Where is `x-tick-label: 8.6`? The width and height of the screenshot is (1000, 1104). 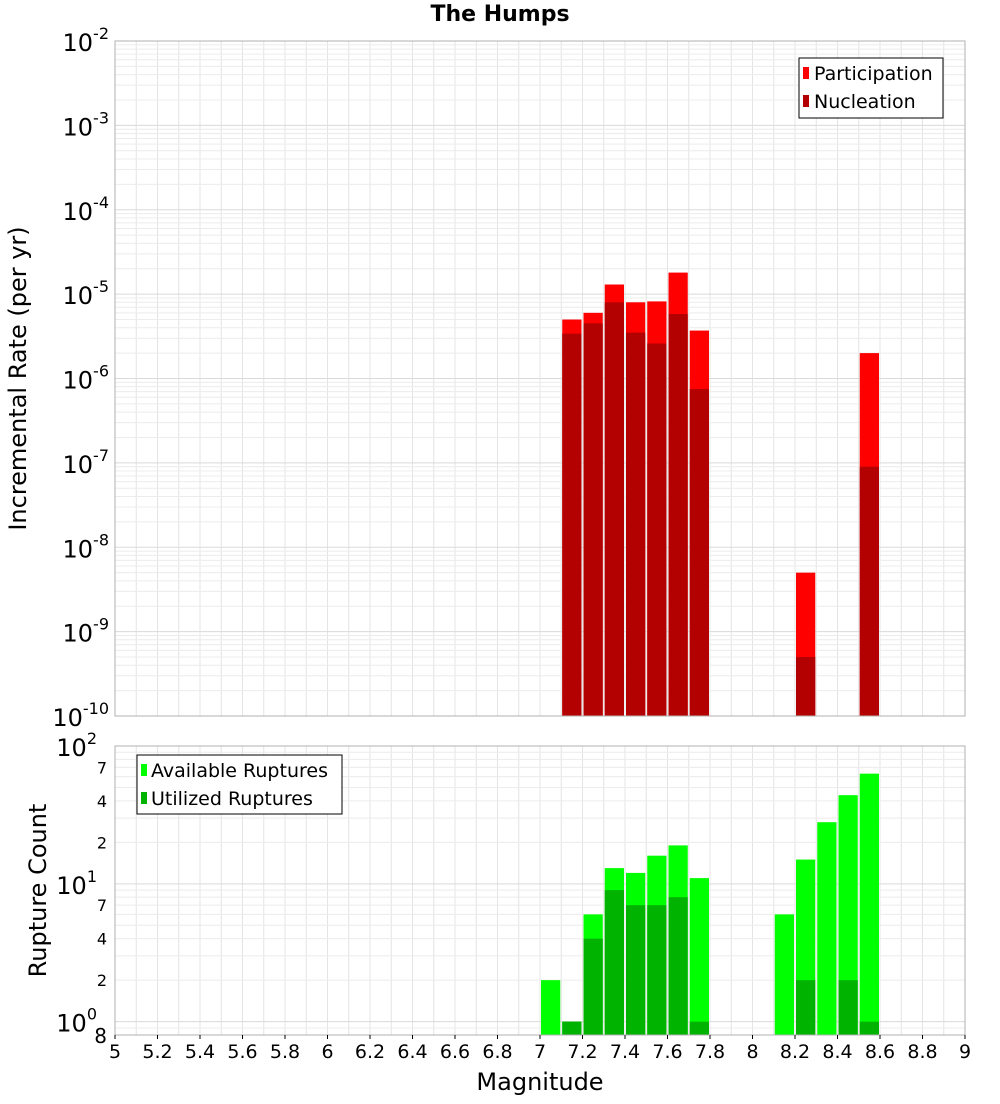
x-tick-label: 8.6 is located at coordinates (880, 1052).